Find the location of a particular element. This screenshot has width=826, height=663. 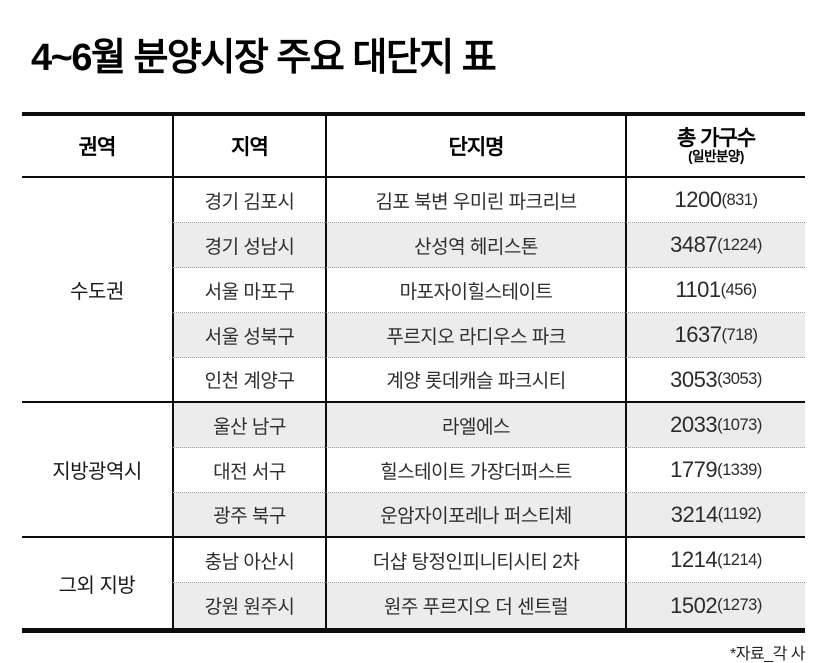

complex-cell: 라엘에스 is located at coordinates (475, 425).